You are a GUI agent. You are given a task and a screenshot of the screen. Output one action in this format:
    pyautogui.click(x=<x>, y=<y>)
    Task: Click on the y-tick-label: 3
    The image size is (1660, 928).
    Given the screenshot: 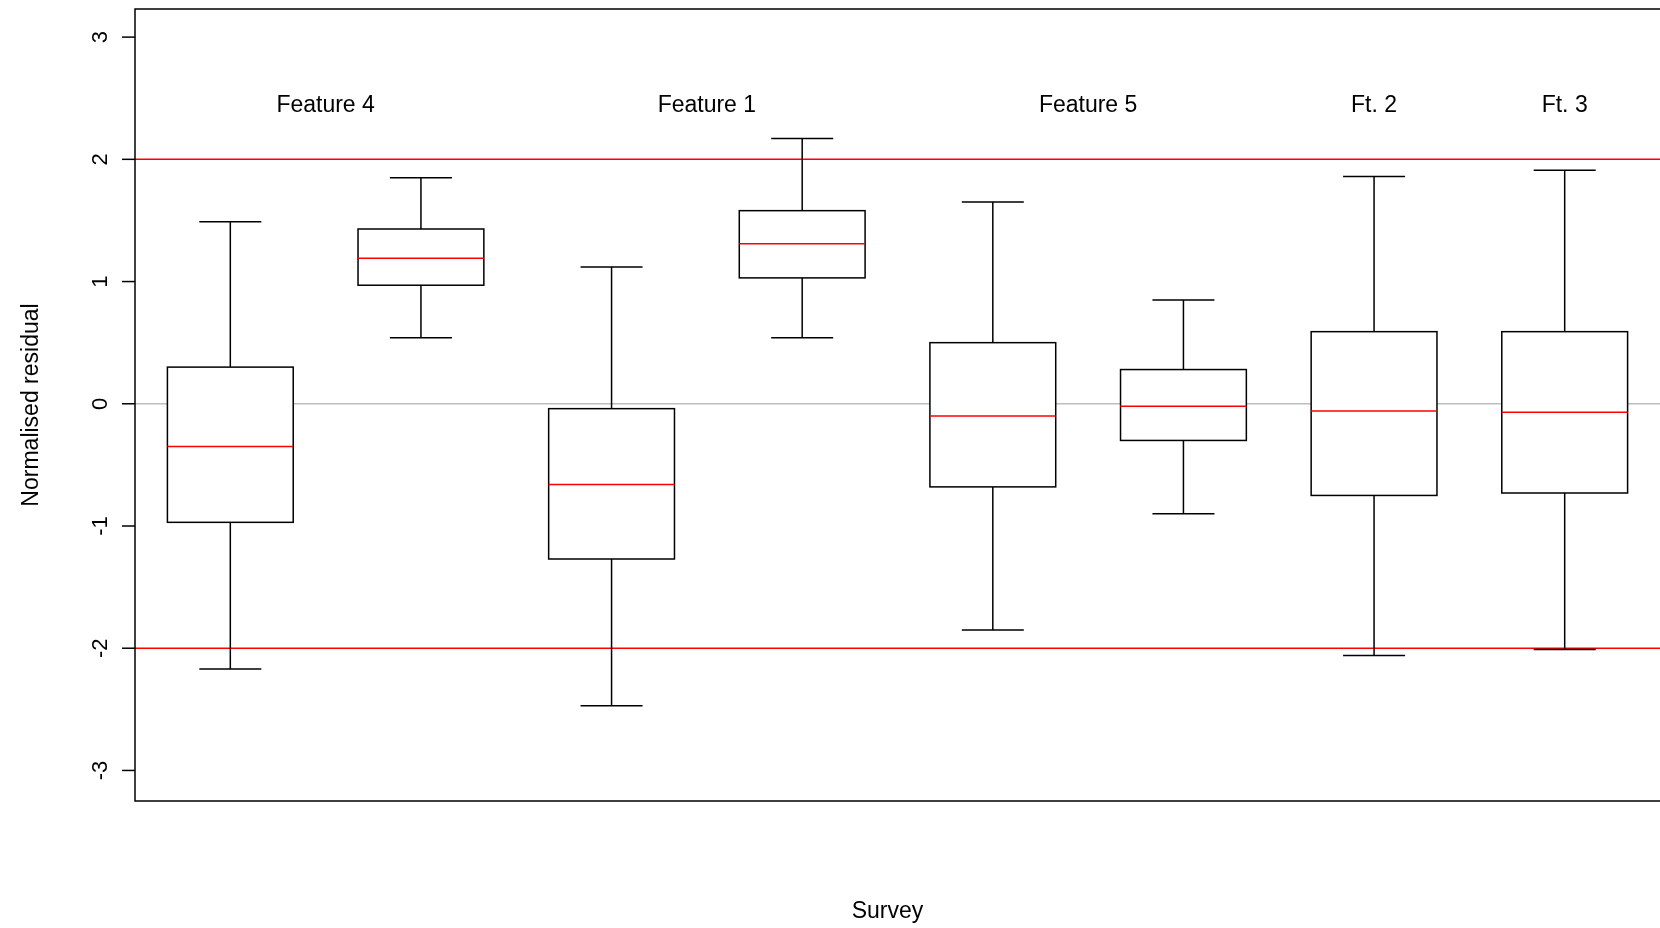 What is the action you would take?
    pyautogui.click(x=99, y=37)
    